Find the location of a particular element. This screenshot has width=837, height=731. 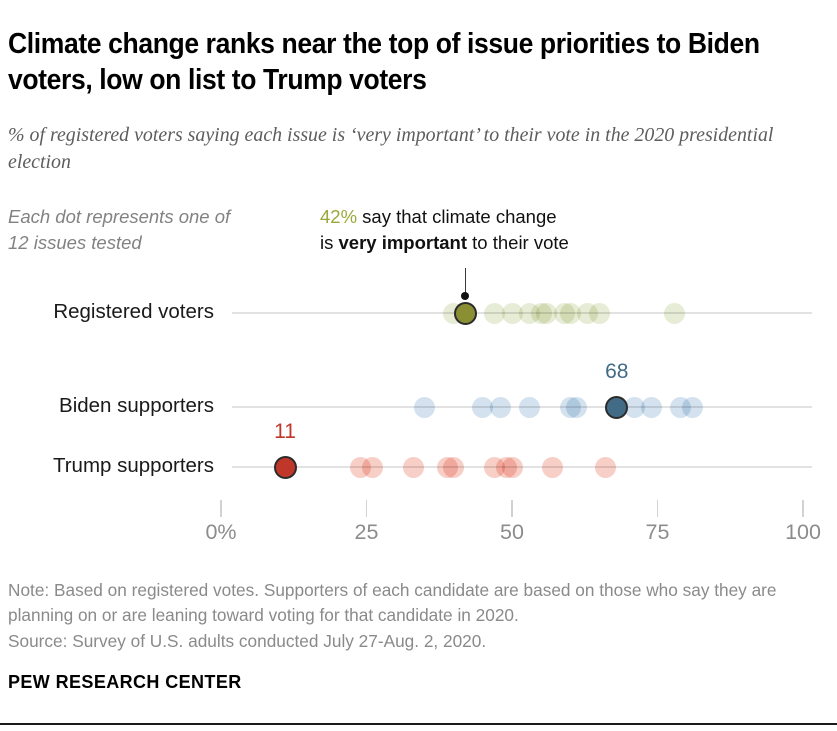

callout-text-a: say that climate change is located at coordinates (457, 216).